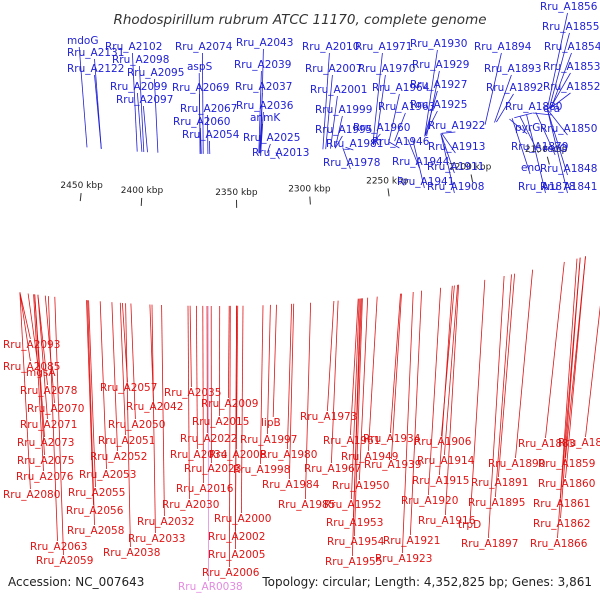  What do you see at coordinates (107, 475) in the screenshot?
I see `reverse-gene-label: Rru_A2053` at bounding box center [107, 475].